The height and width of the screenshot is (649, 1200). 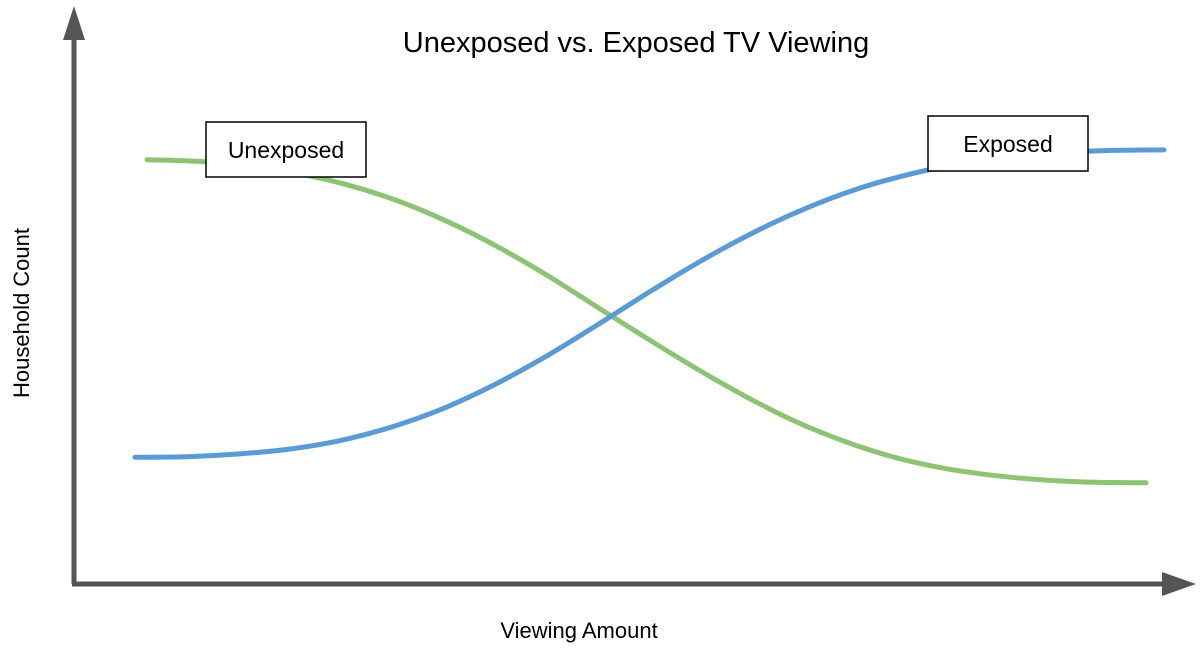 I want to click on y-axis-label: Household Count, so click(x=21, y=313).